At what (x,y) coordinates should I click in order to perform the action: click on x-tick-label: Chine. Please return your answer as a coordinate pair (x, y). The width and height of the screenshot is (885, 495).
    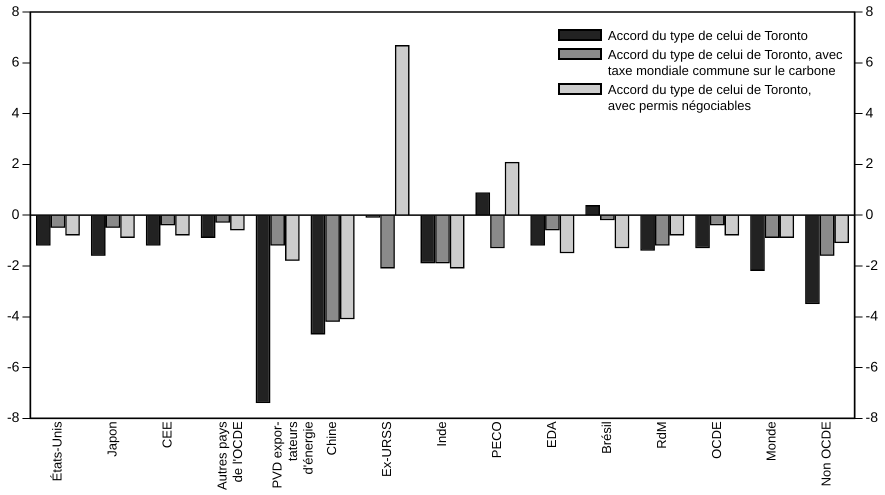
    Looking at the image, I should click on (332, 438).